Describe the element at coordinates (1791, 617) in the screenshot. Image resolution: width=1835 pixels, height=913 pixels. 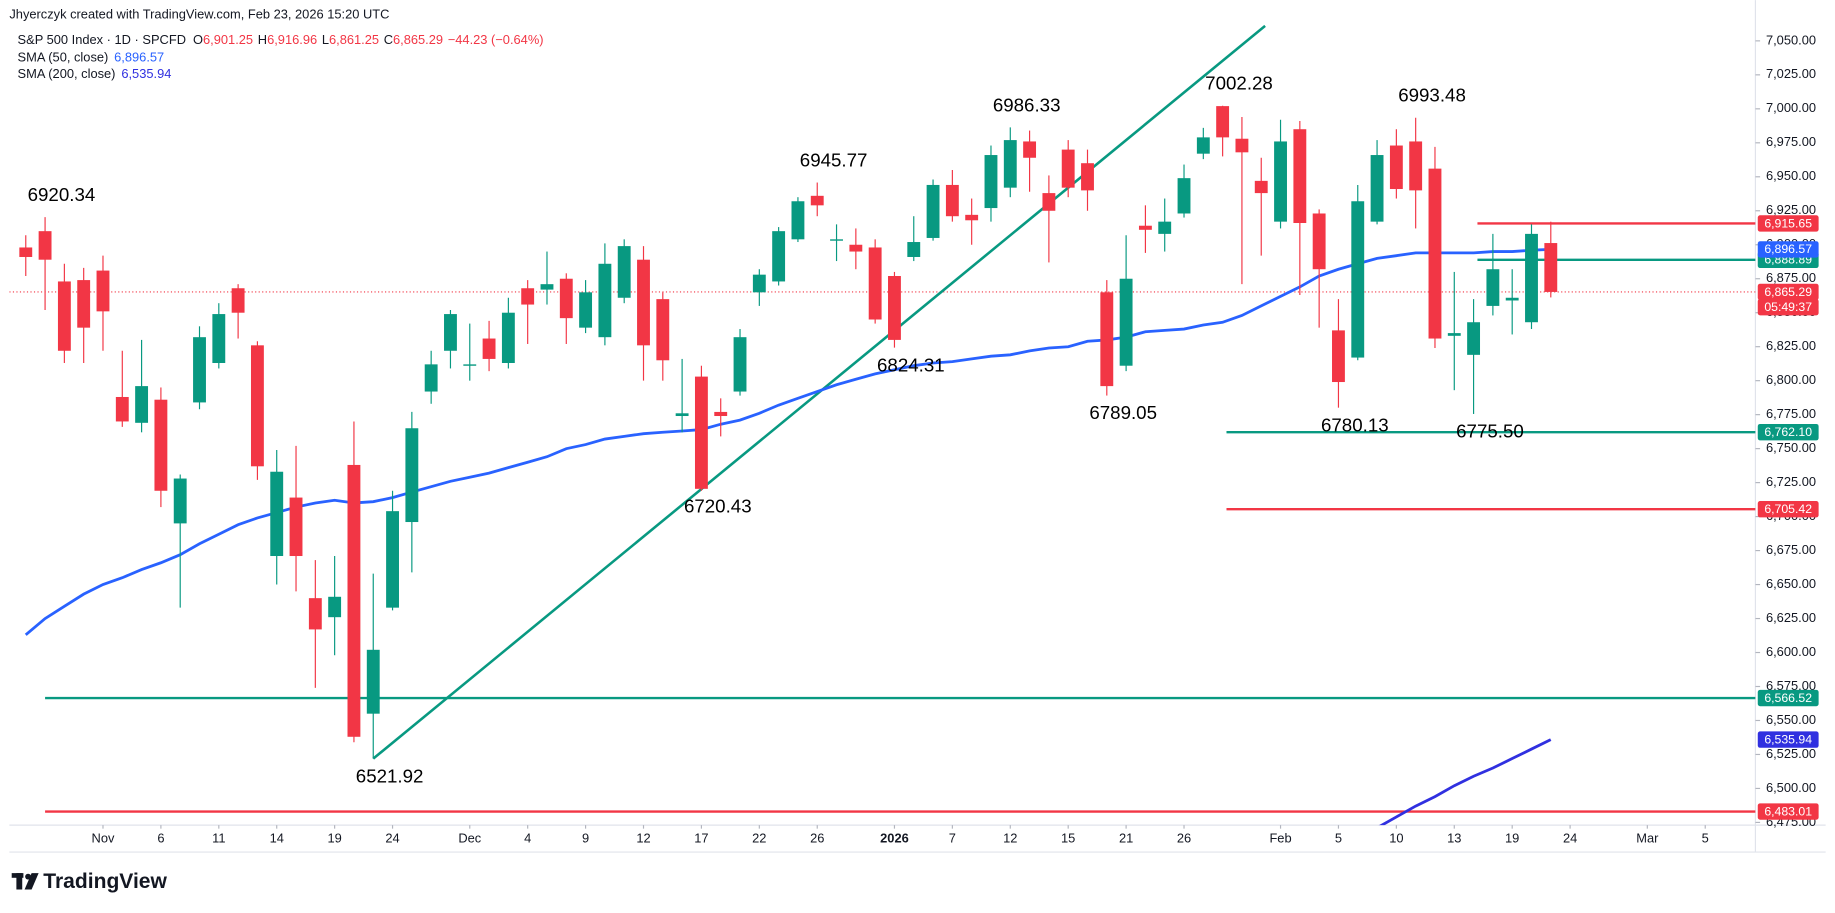
I see `y-tick-label: 6,625.00` at that location.